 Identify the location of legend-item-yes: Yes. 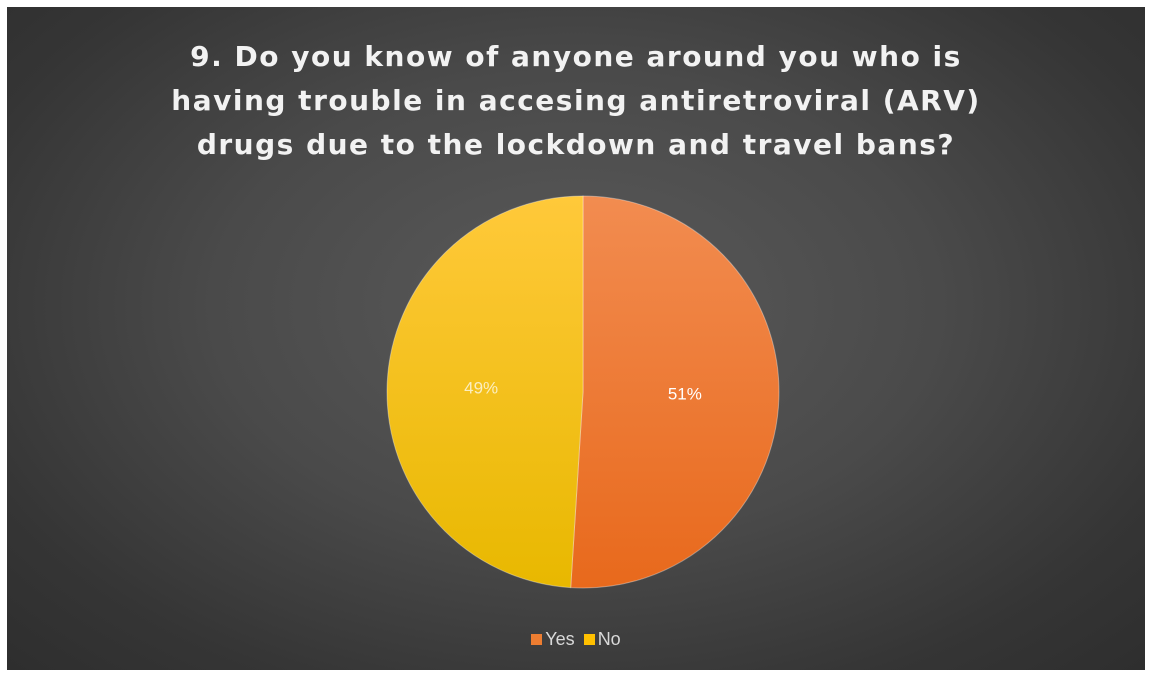
(553, 639).